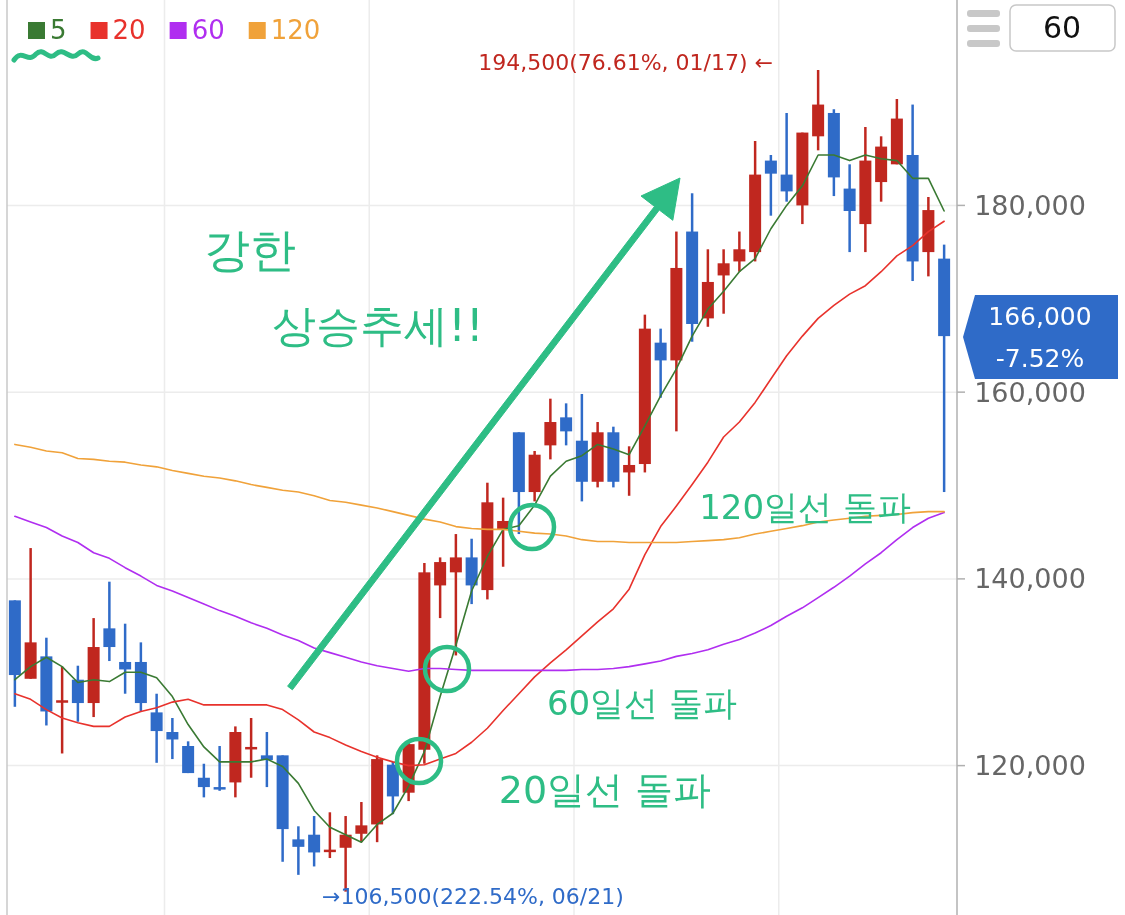 This screenshot has width=1125, height=915. Describe the element at coordinates (642, 703) in the screenshot. I see `annotation: 60일선 돌파` at that location.